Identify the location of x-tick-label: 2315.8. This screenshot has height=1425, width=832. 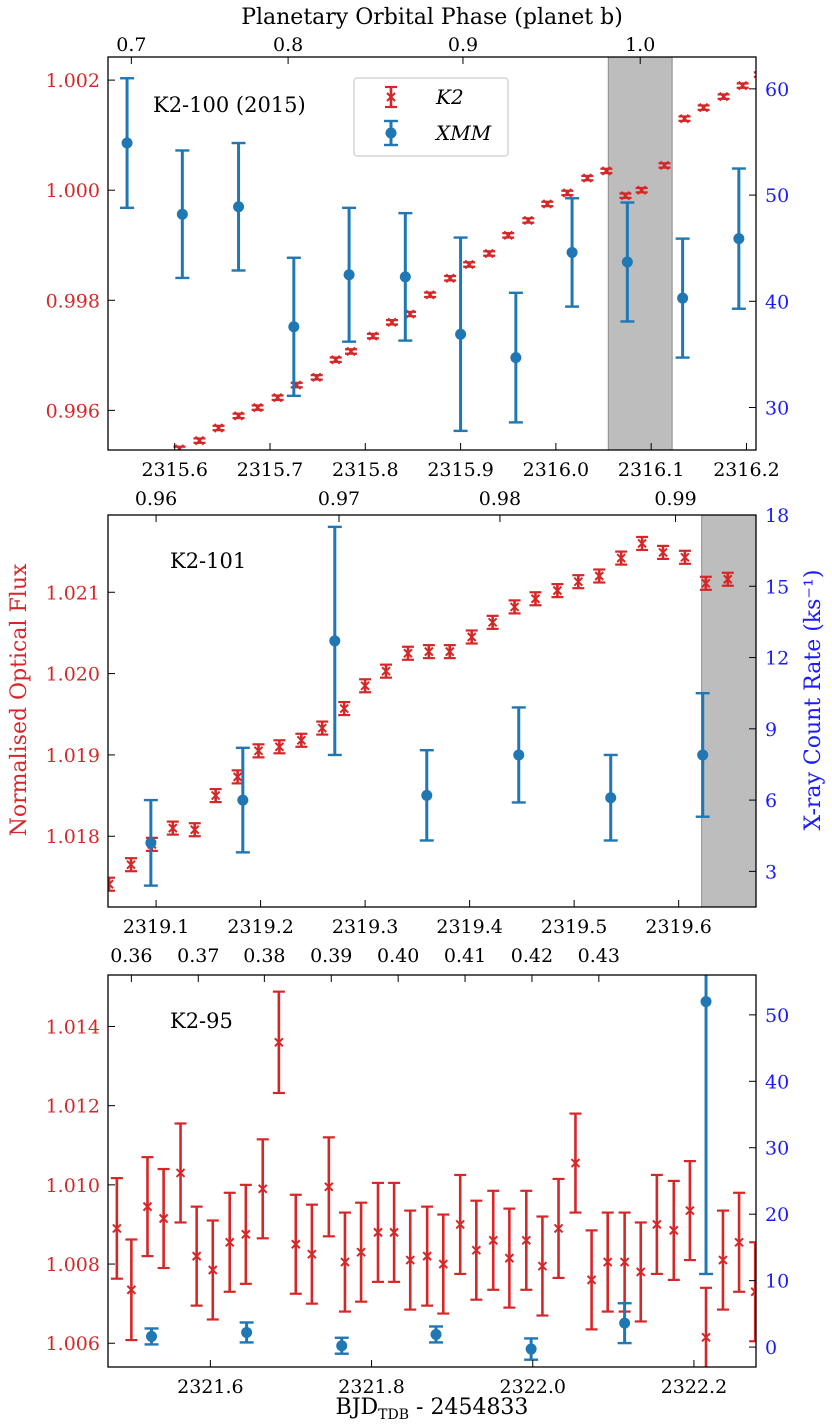
(365, 470).